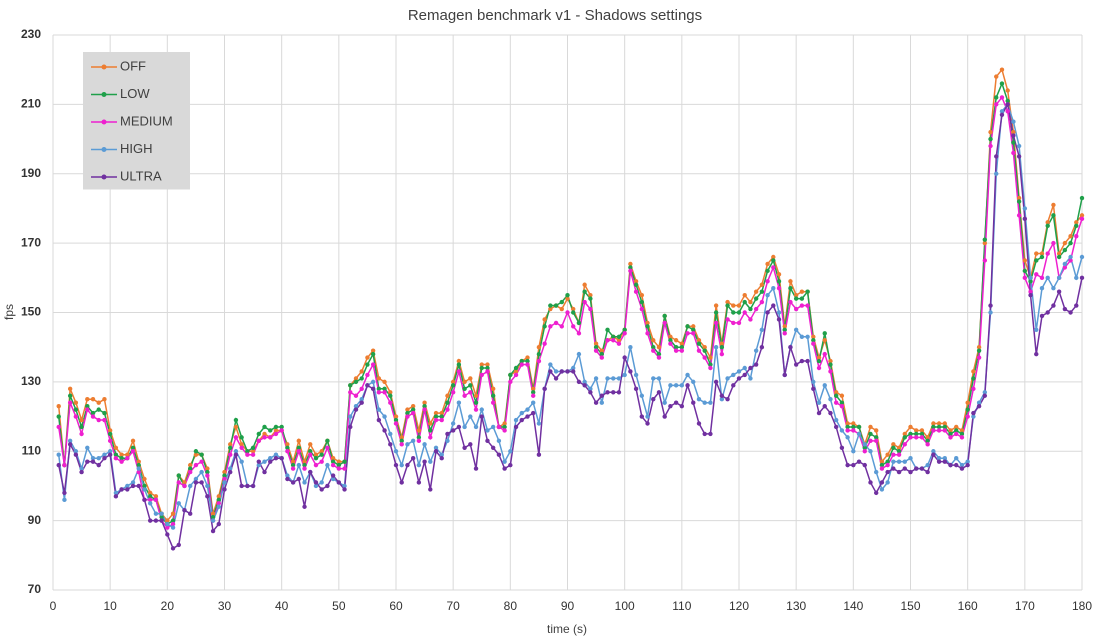 Image resolution: width=1110 pixels, height=644 pixels. I want to click on y-tick-label: 230, so click(31, 34).